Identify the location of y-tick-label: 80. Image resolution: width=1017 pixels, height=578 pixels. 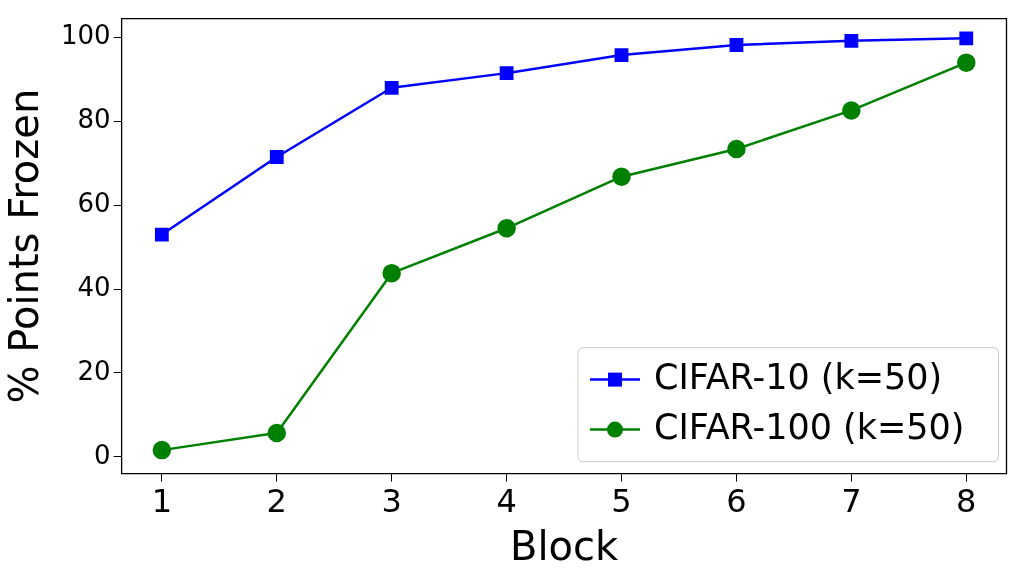
(94, 119).